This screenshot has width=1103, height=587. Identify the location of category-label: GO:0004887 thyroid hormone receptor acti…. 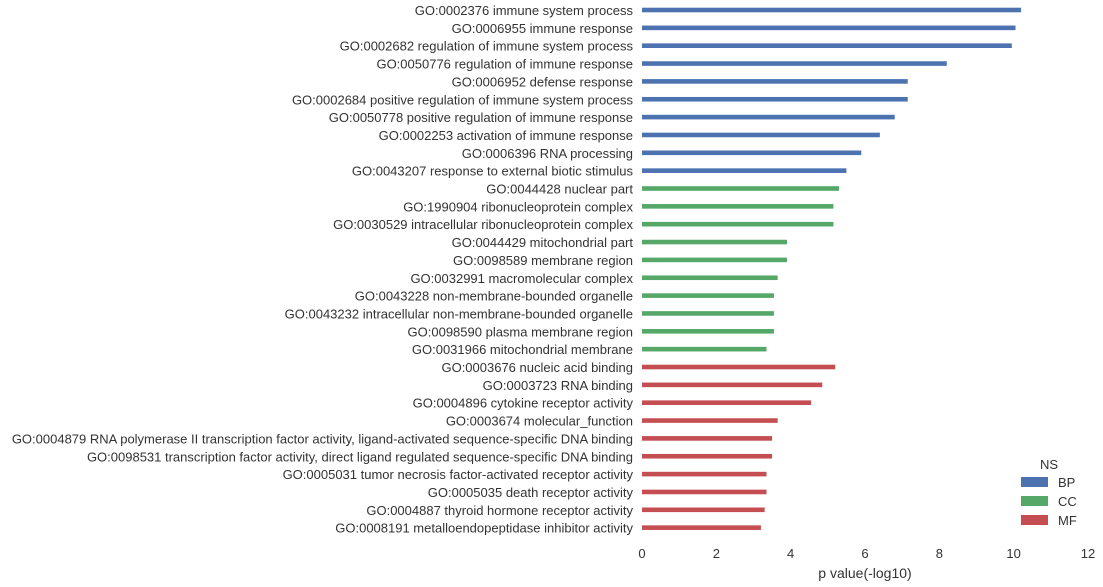
(499, 510).